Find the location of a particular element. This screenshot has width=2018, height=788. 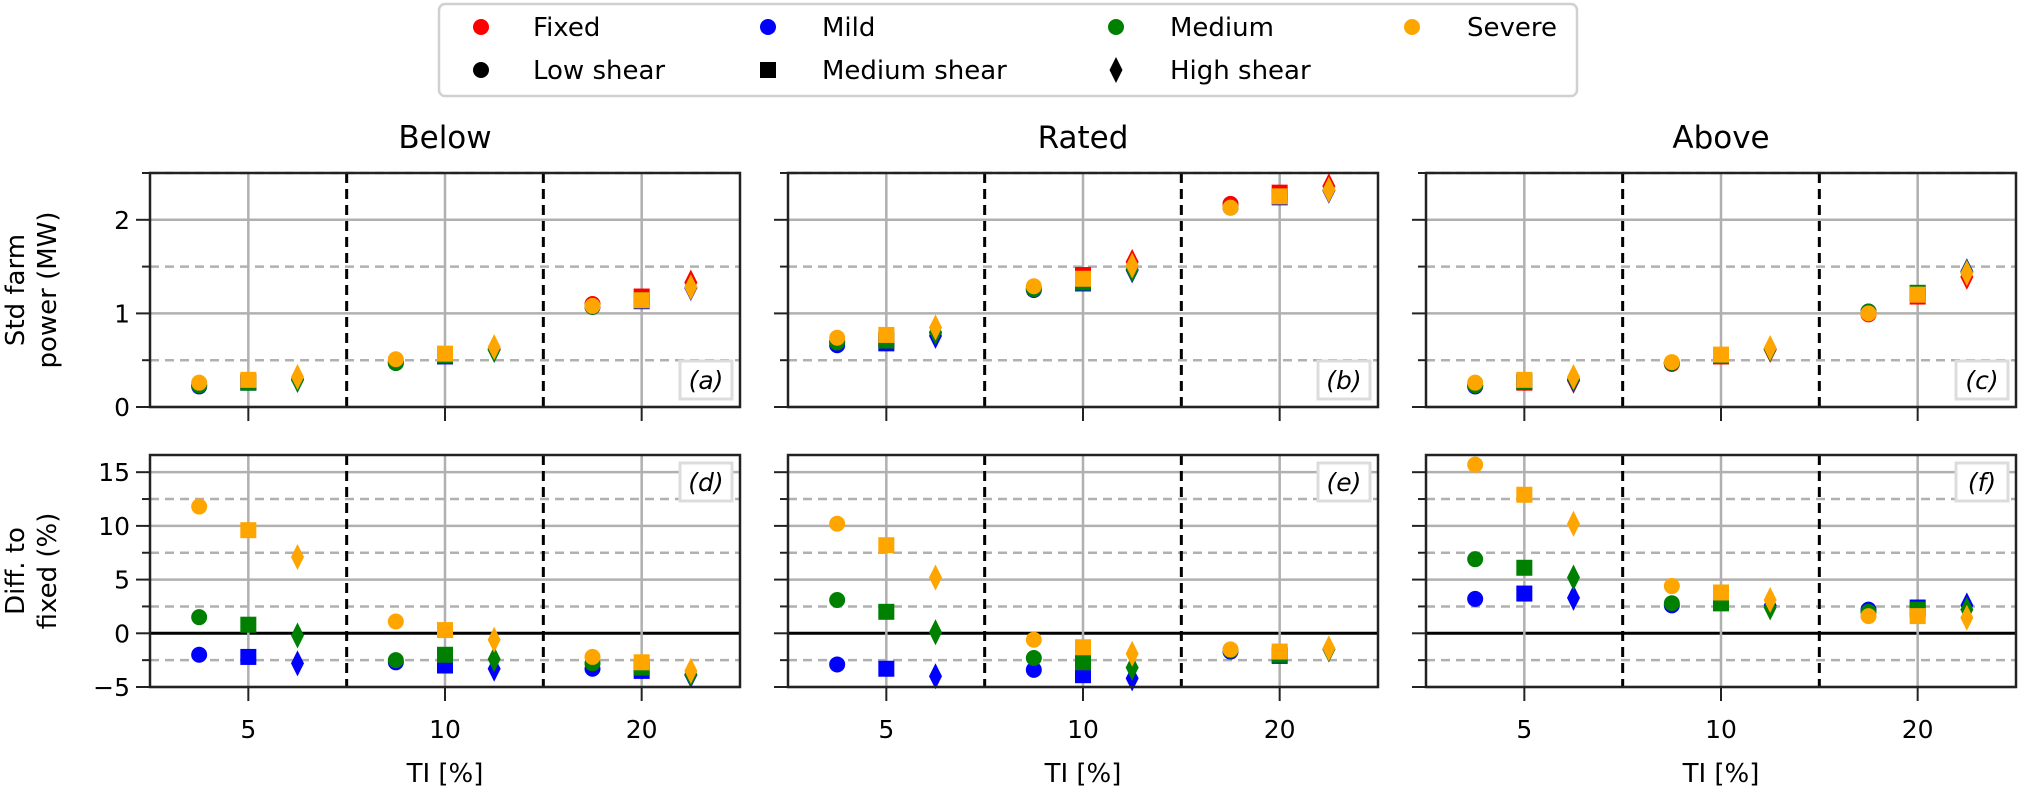

ytick-label: 0 is located at coordinates (122, 633).